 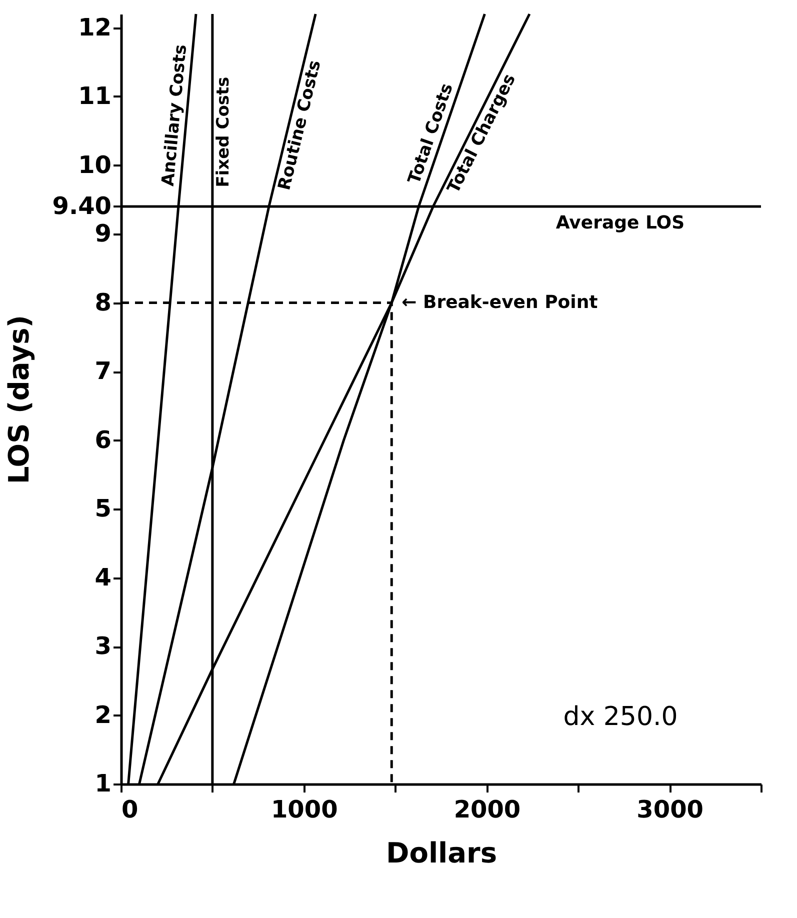 What do you see at coordinates (19, 399) in the screenshot?
I see `y-axis-title: LOS (days)` at bounding box center [19, 399].